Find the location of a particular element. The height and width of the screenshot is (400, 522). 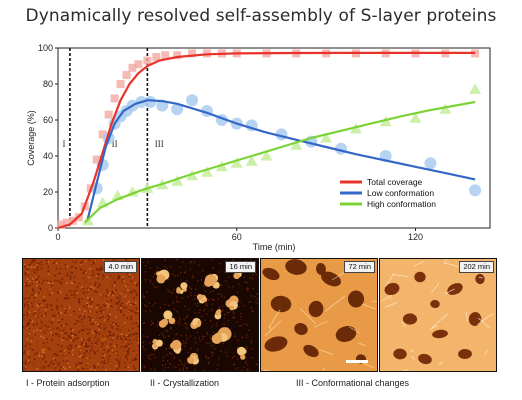

y-axis-label: Coverage (%) is located at coordinates (31, 138).